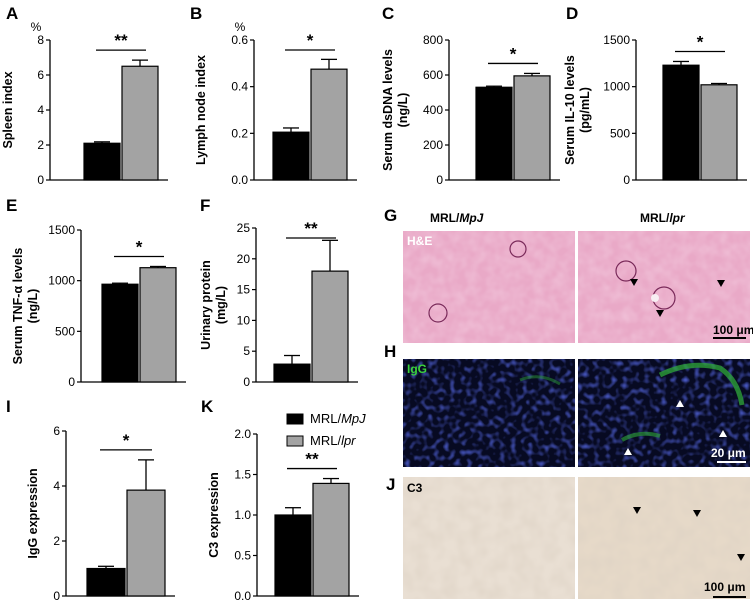  I want to click on bar-chart-f: 0 5 10 15 20 25 ** Urinary protein (mg/L), so click(278, 304).